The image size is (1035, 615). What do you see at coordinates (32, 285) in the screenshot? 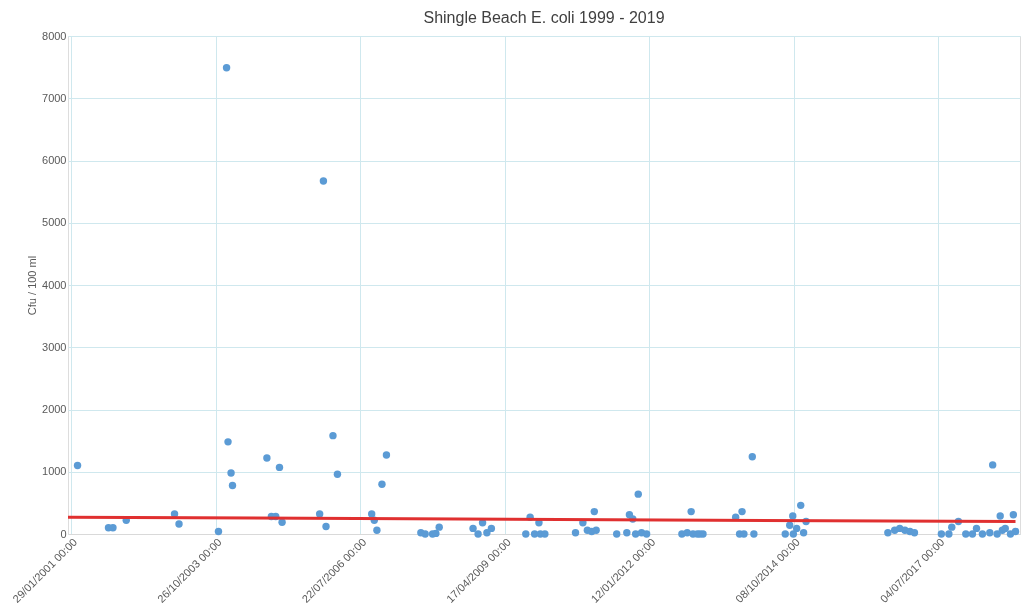
I see `y-axis-title: Cfu / 100 ml` at bounding box center [32, 285].